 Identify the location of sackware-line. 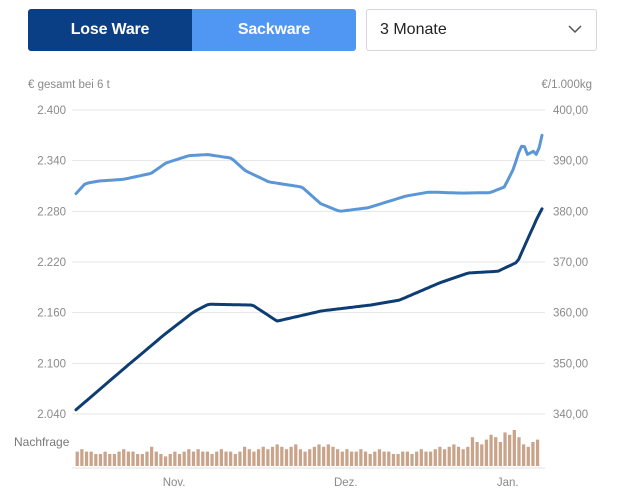
(309, 173).